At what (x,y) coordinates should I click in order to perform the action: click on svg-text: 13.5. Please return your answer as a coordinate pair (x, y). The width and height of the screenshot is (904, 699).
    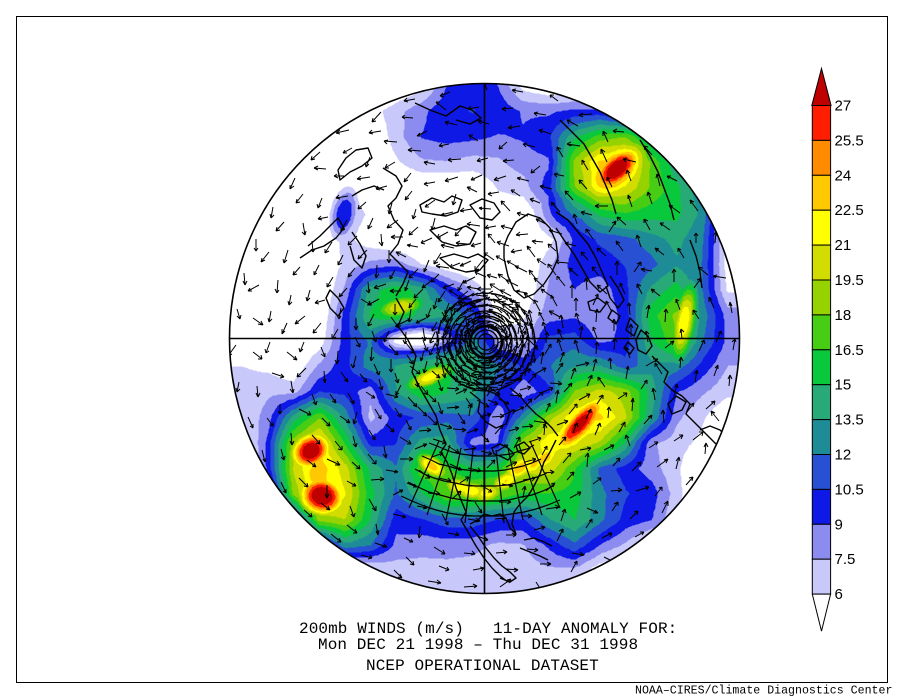
    Looking at the image, I should click on (849, 420).